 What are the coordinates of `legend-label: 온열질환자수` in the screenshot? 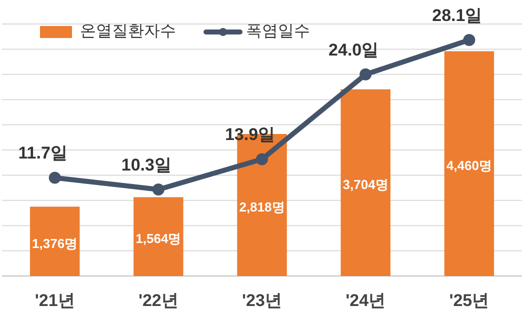 It's located at (128, 31).